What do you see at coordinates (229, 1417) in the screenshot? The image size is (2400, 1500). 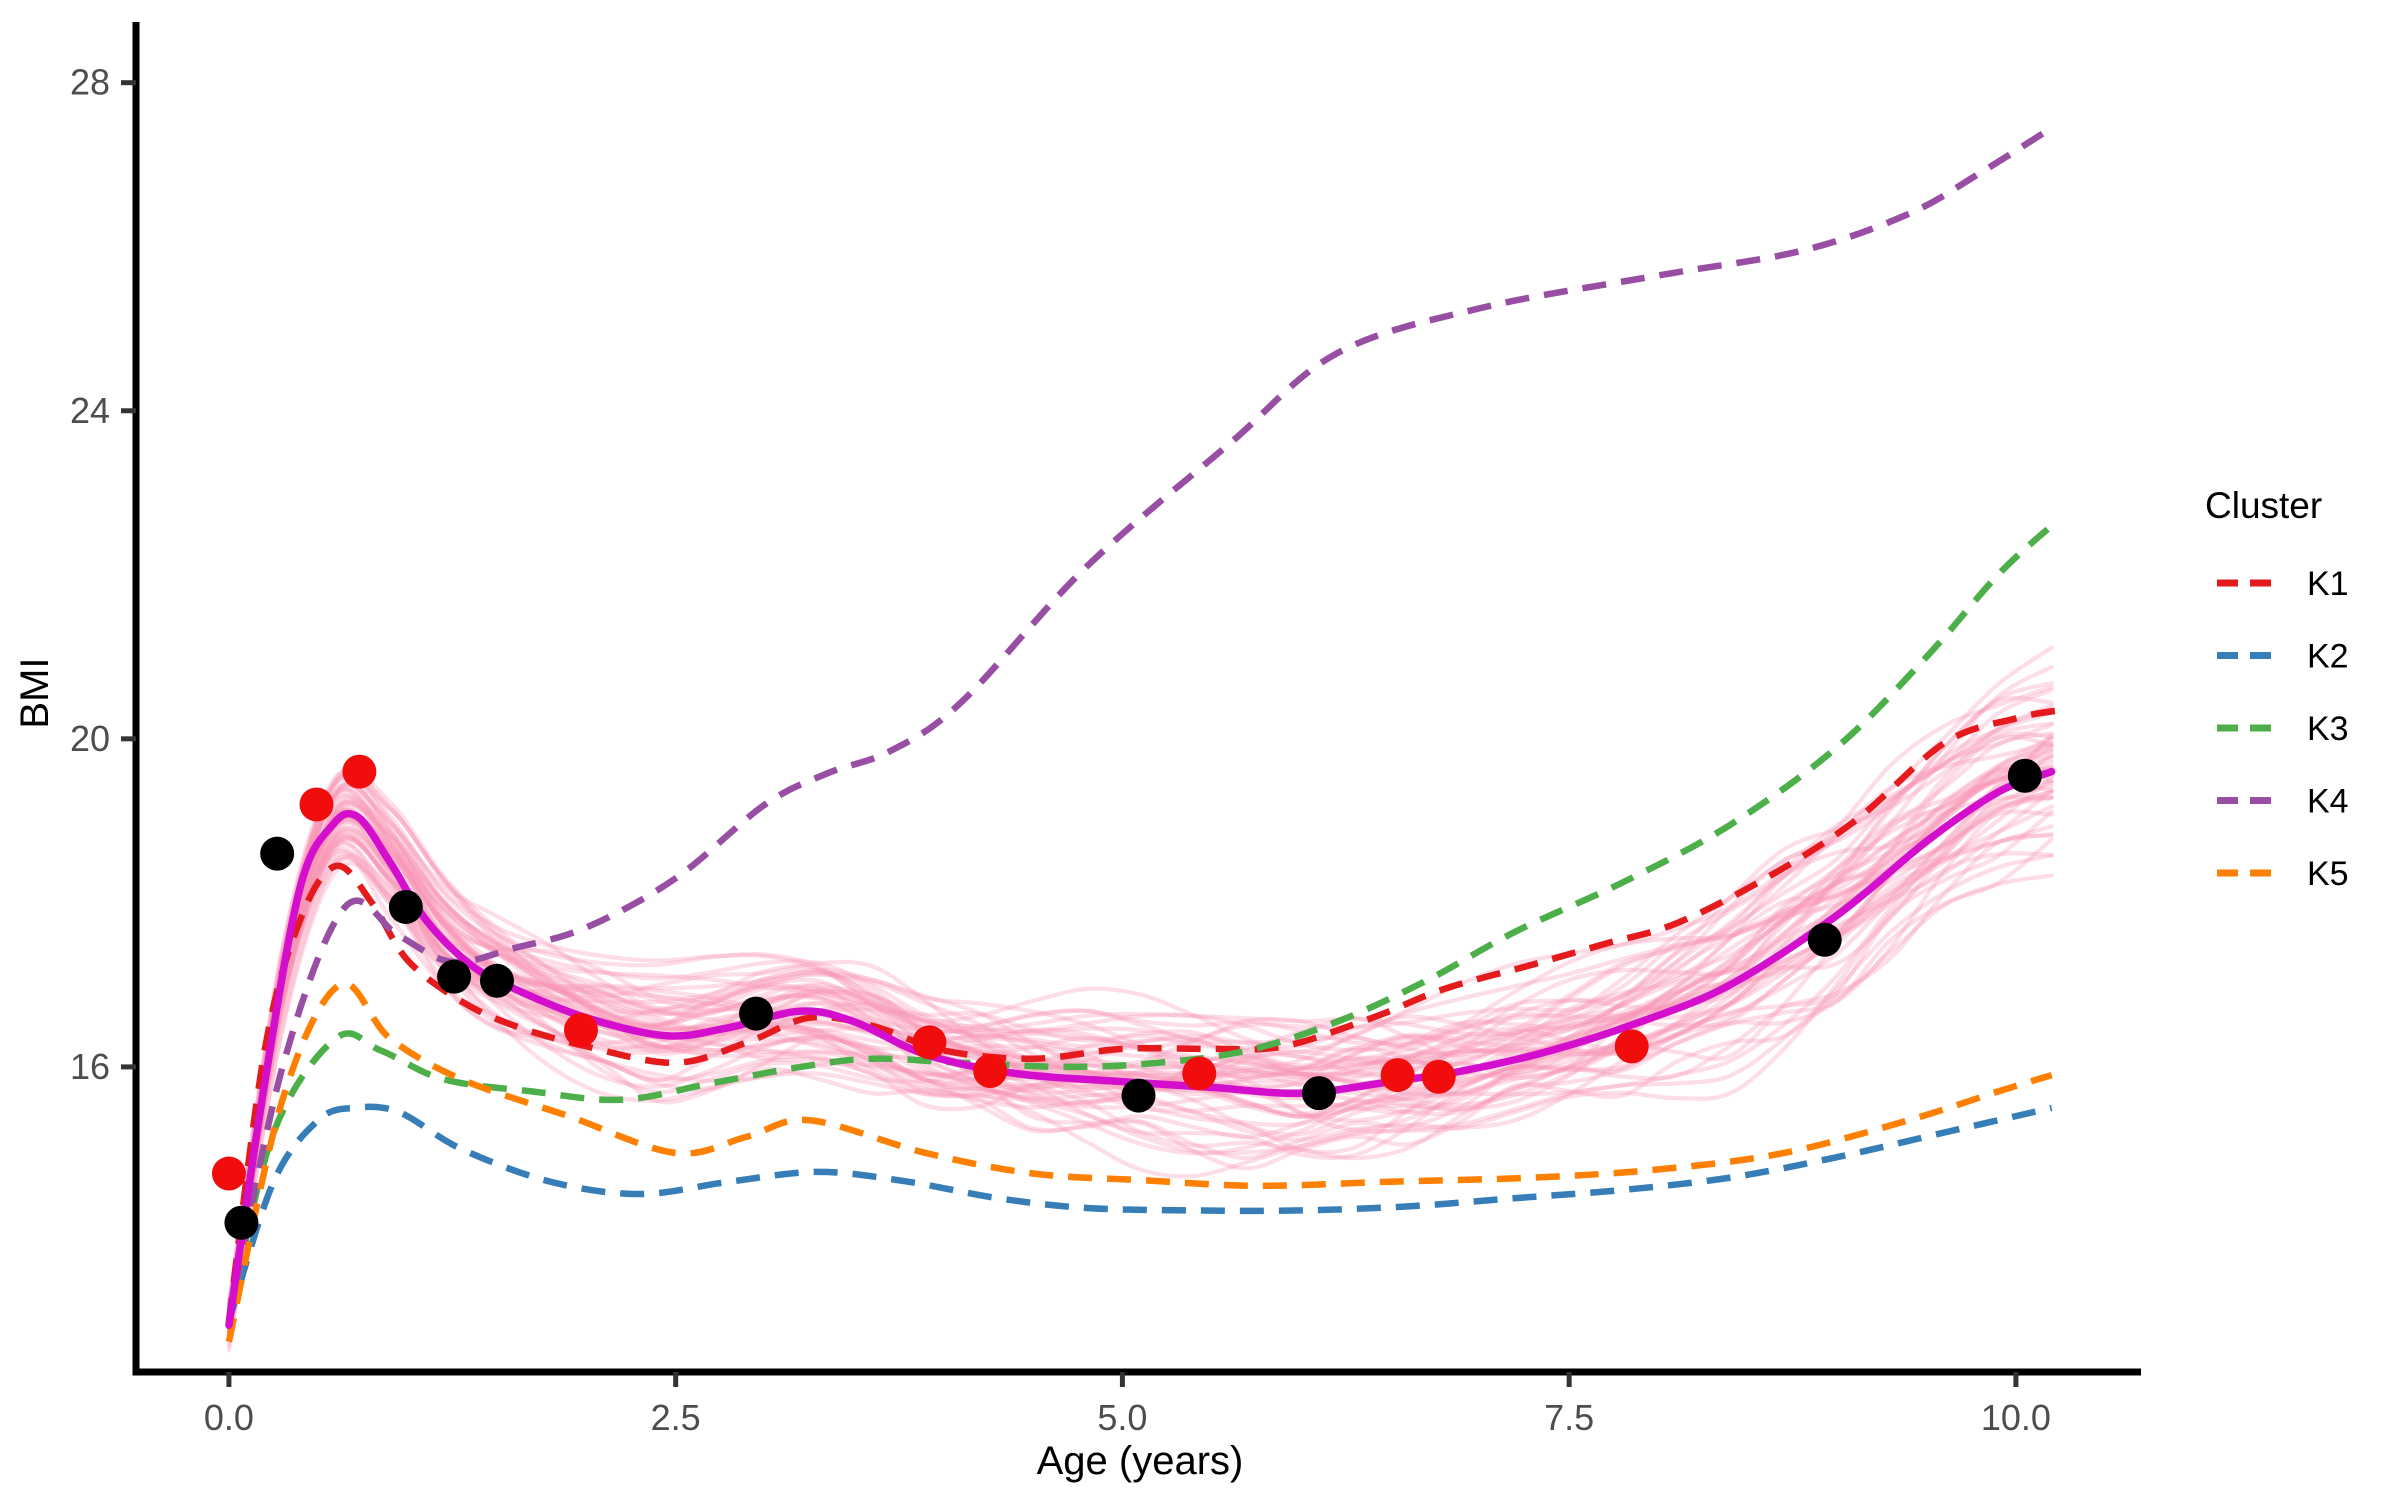 I see `x-tick-label: 0.0` at bounding box center [229, 1417].